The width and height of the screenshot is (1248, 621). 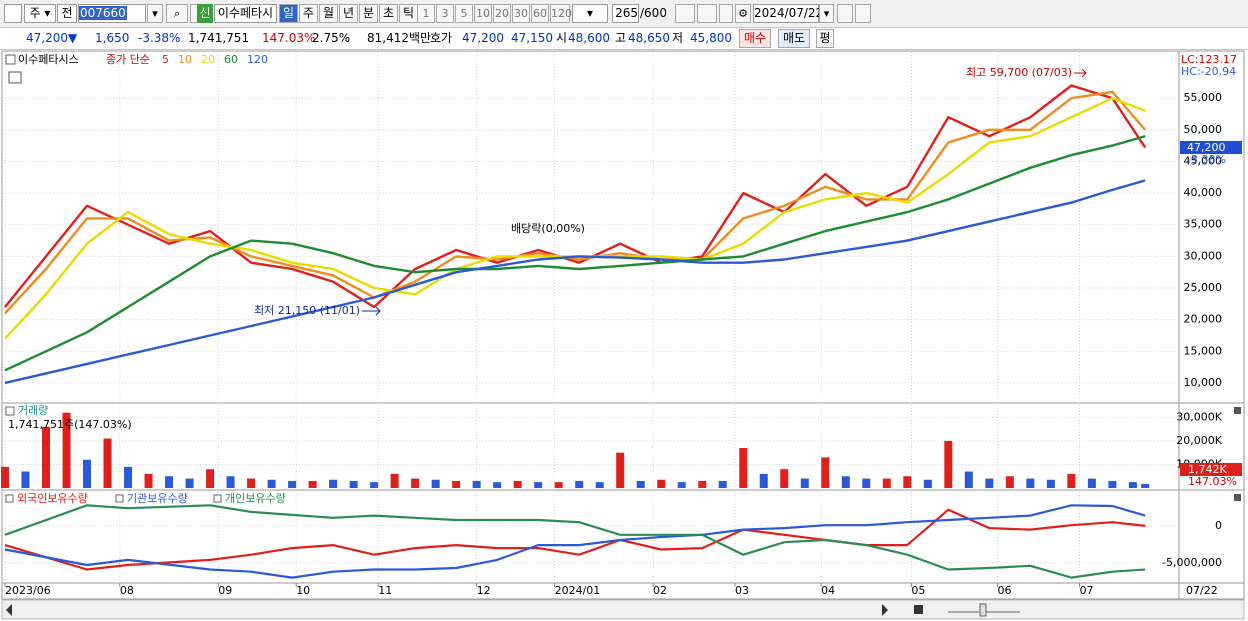 I want to click on interval-button: 30, so click(x=521, y=13).